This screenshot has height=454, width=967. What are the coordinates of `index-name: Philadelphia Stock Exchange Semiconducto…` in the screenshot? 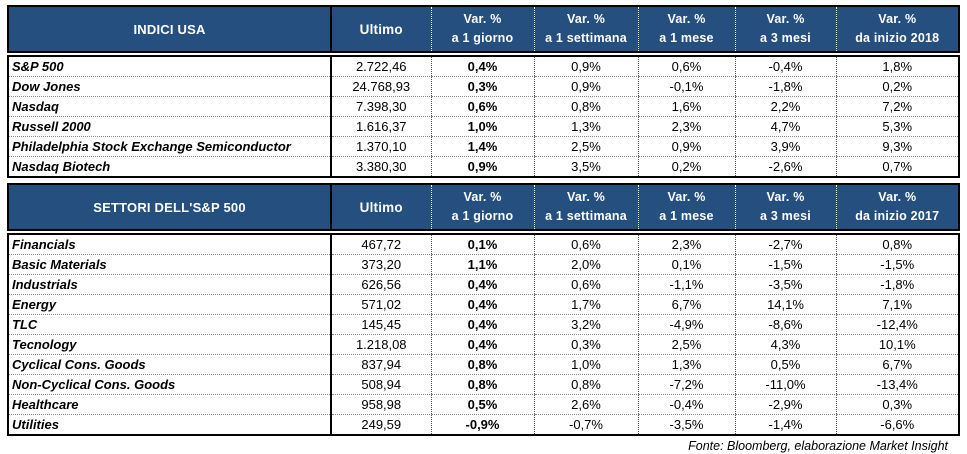 It's located at (169, 146).